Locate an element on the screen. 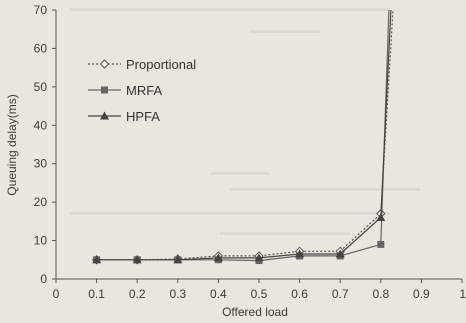 This screenshot has width=466, height=323. x-tick-label: 0.4 is located at coordinates (218, 294).